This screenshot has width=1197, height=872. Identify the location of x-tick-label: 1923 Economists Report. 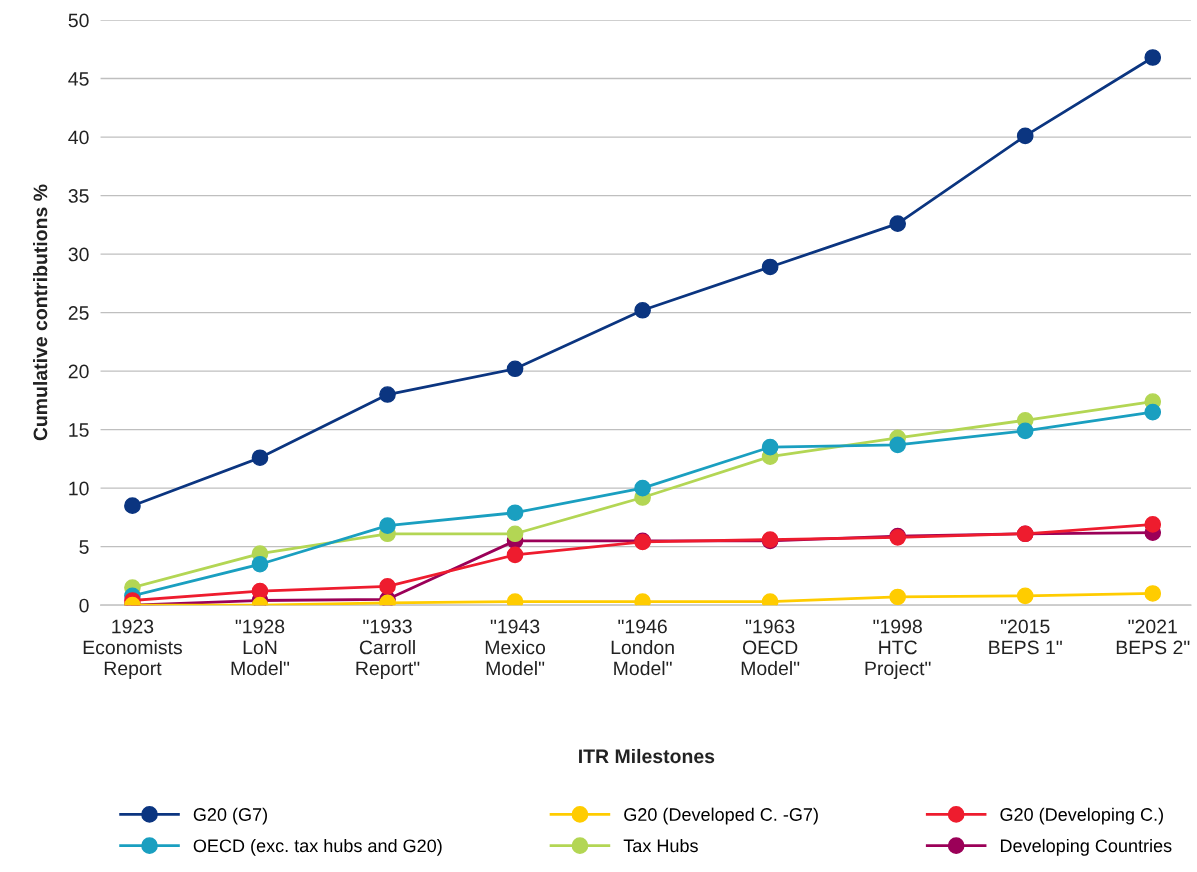
(132, 649).